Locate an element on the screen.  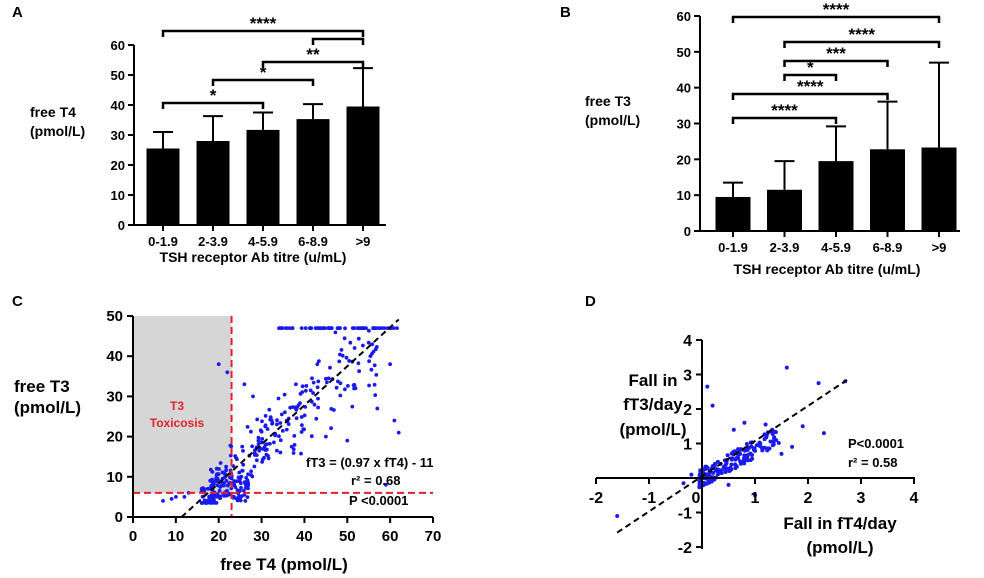
c-ytick-label: 0 is located at coordinates (119, 517).